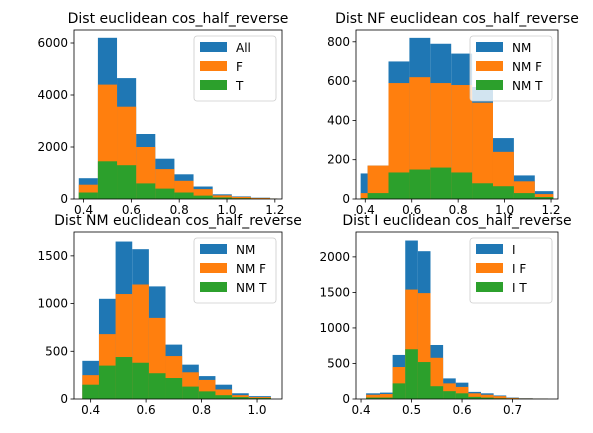  I want to click on y-tick-label: 200, so click(338, 160).